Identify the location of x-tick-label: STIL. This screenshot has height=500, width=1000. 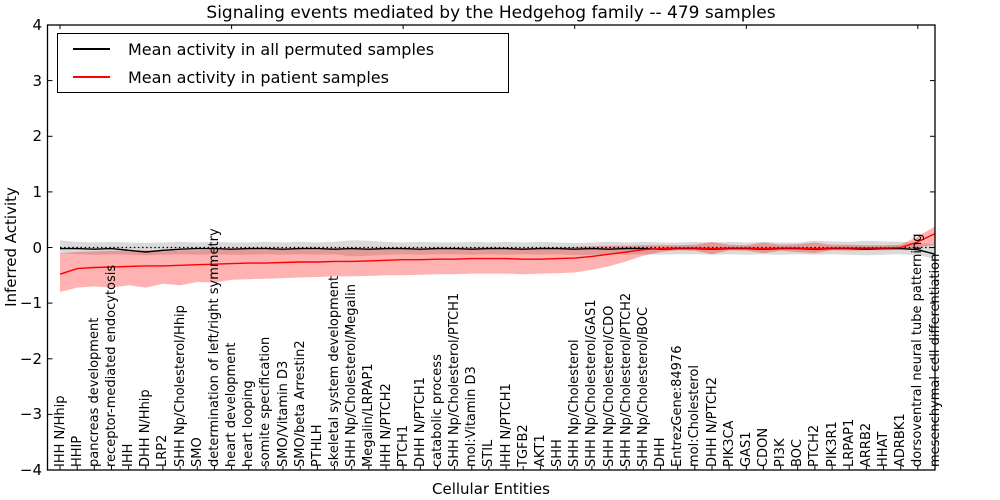
(489, 453).